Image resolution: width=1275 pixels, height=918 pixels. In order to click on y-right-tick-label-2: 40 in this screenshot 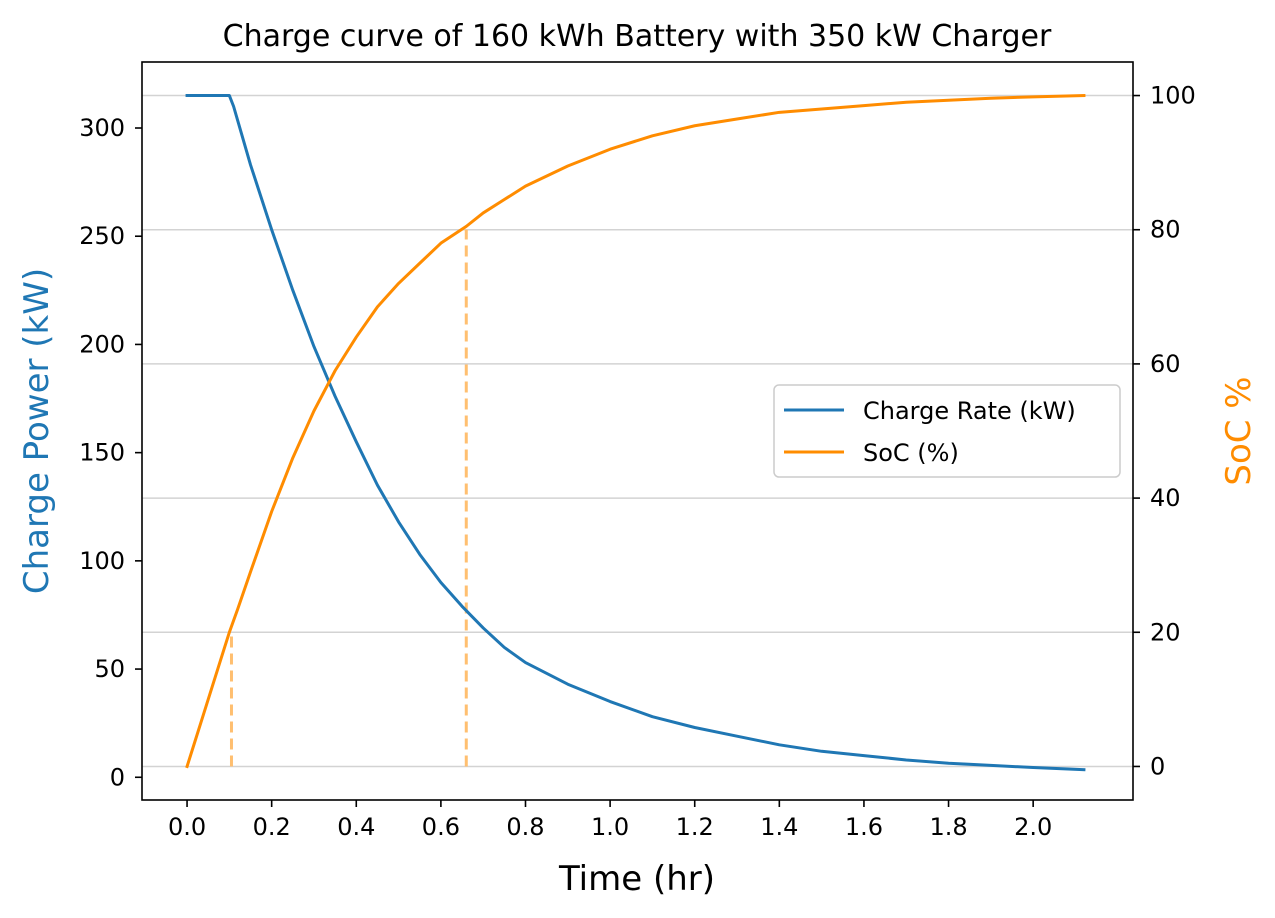, I will do `click(1165, 498)`.